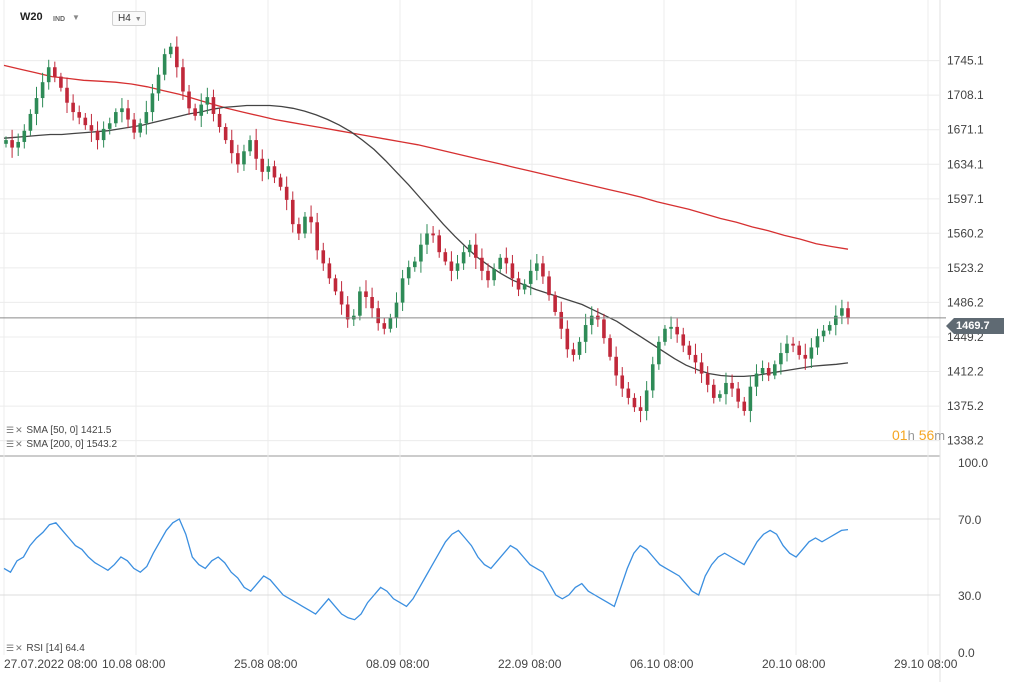  I want to click on x-tick-label: 27.07.2022 08:00, so click(51, 664).